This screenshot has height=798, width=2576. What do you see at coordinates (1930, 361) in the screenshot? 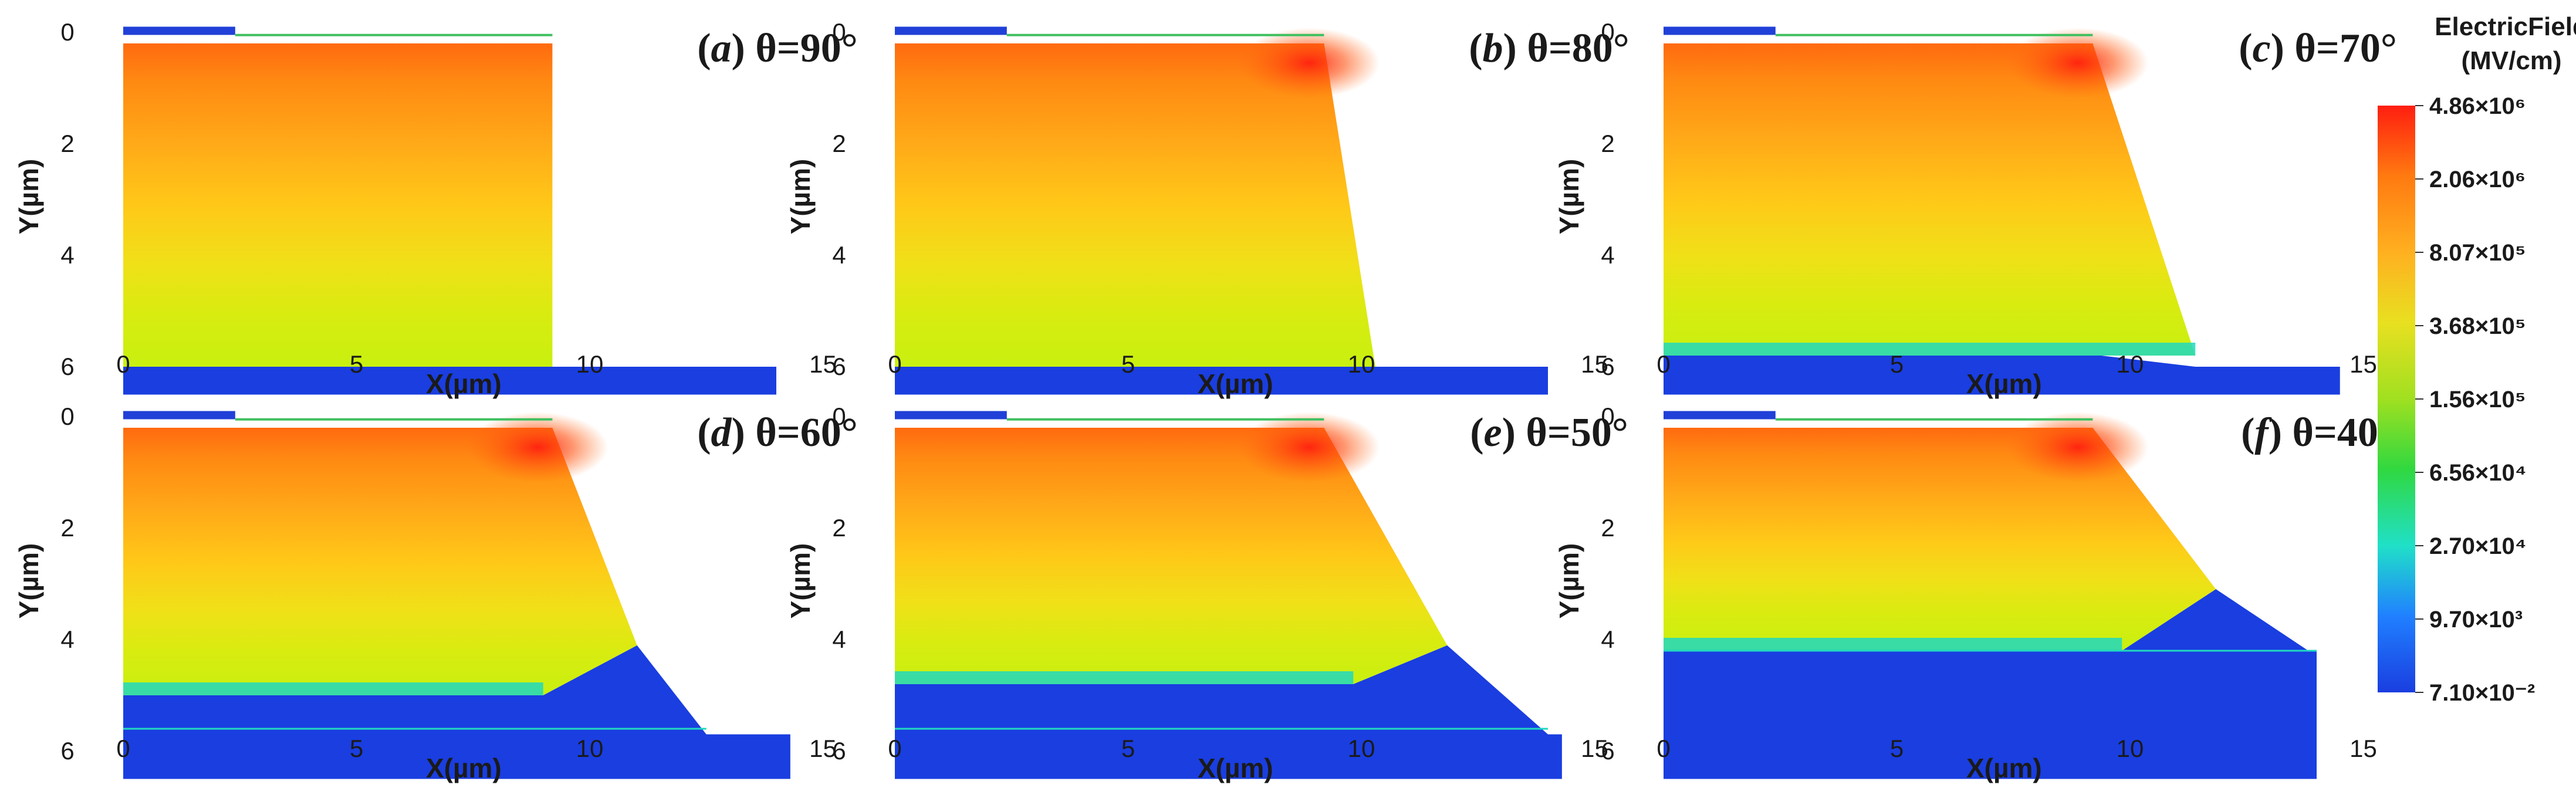
I see `depletion-edge` at bounding box center [1930, 361].